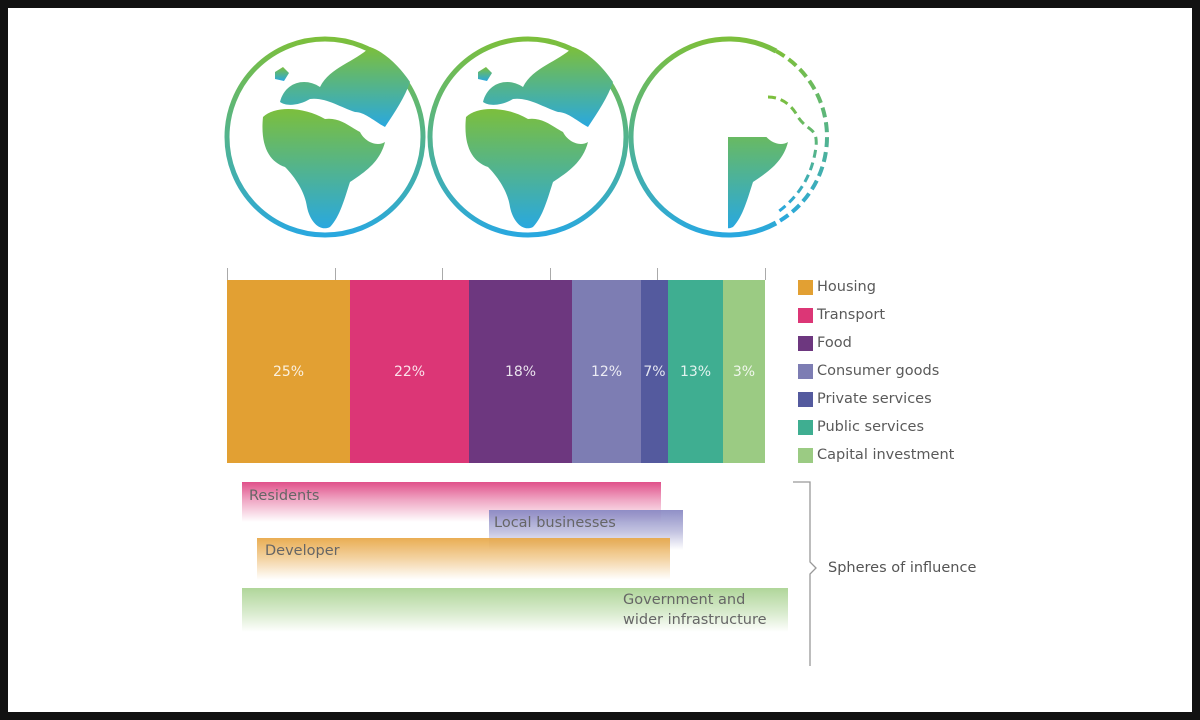 This screenshot has height=720, width=1200. What do you see at coordinates (886, 455) in the screenshot?
I see `legend-label: Capital investment` at bounding box center [886, 455].